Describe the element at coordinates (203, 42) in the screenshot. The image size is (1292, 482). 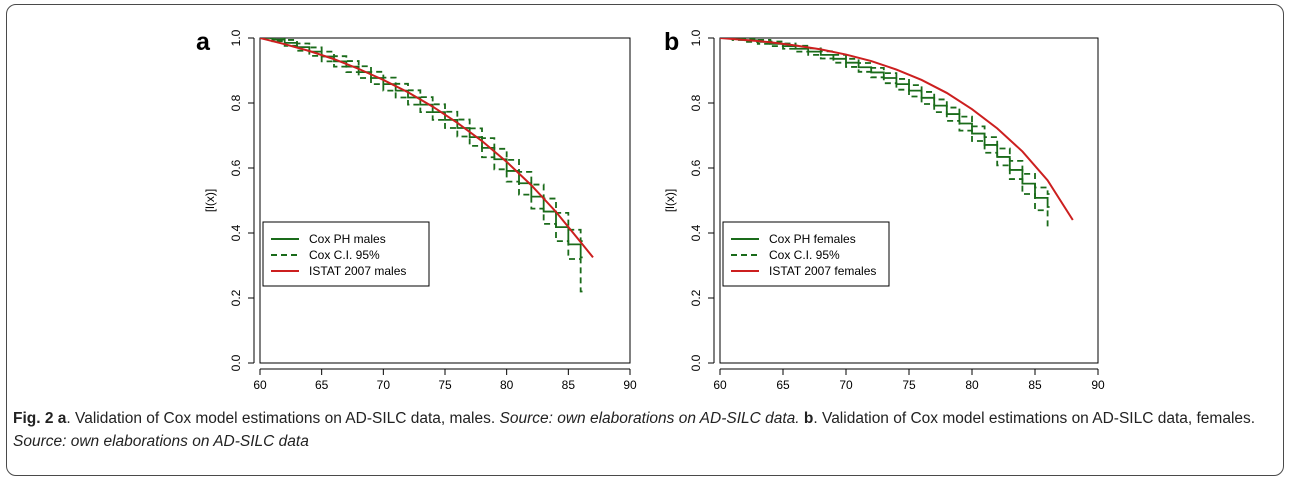
I see `panel-label: a` at that location.